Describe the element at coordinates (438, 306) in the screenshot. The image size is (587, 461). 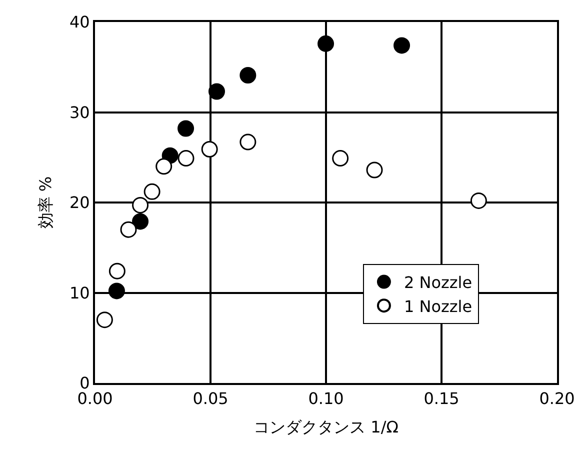
I see `legend-label: 1 Nozzle` at that location.